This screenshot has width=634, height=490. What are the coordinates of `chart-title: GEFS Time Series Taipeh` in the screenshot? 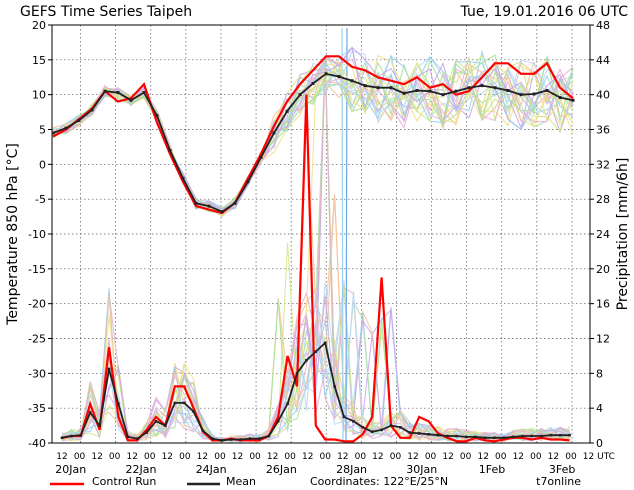 It's located at (106, 12).